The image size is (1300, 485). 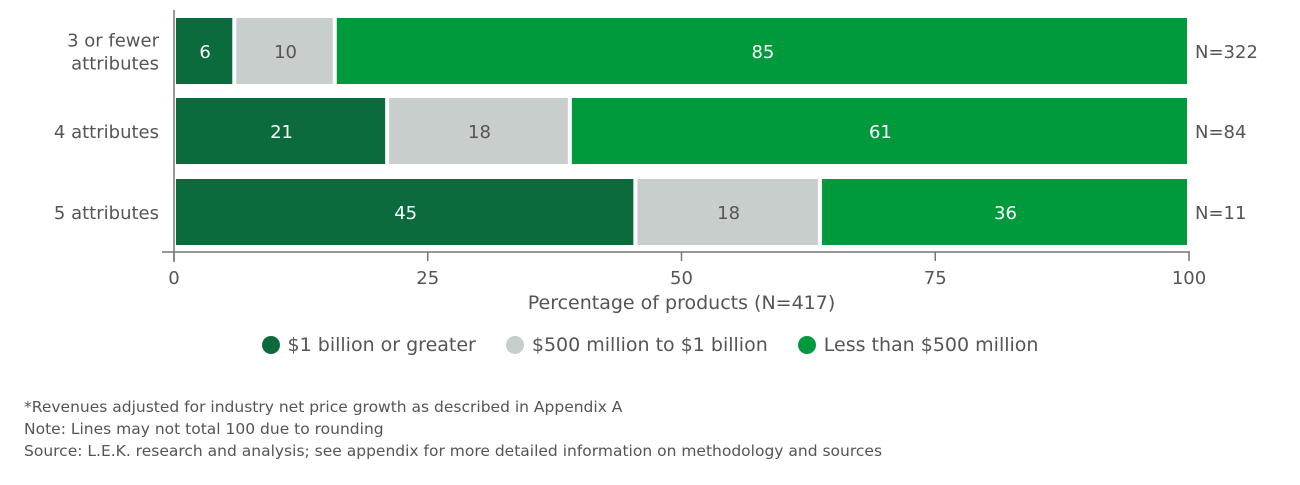 I want to click on category-label: 3 or fewer, so click(x=113, y=41).